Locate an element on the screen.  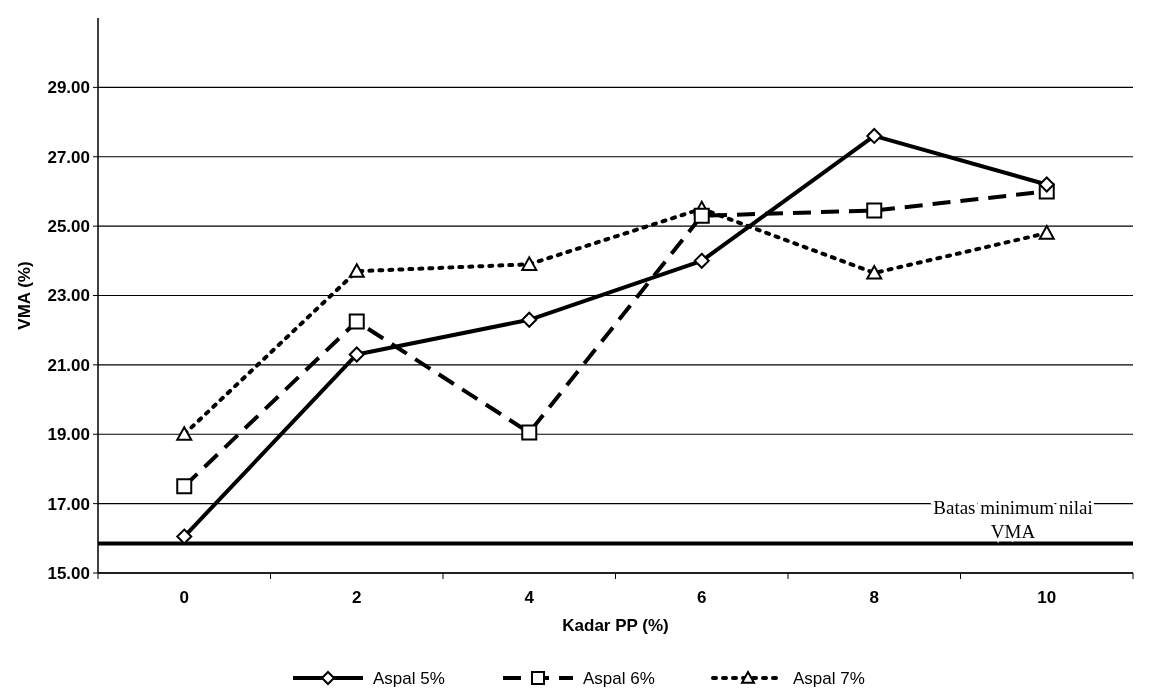
y-tick-label: 21.00 is located at coordinates (68, 365).